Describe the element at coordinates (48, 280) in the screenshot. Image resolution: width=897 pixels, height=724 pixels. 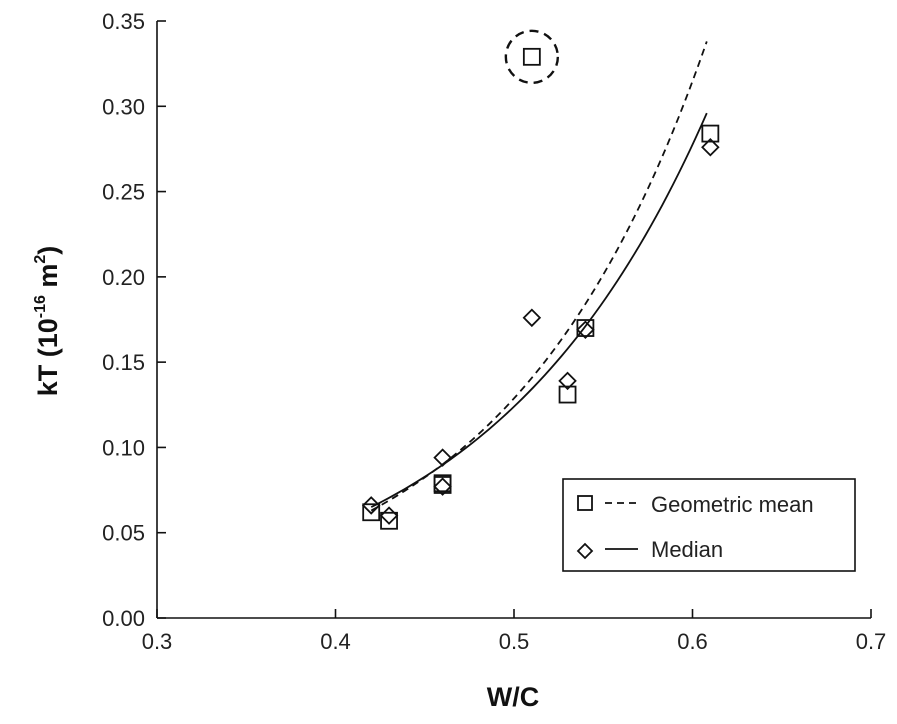
I see `y-axis-title-middle: m` at that location.